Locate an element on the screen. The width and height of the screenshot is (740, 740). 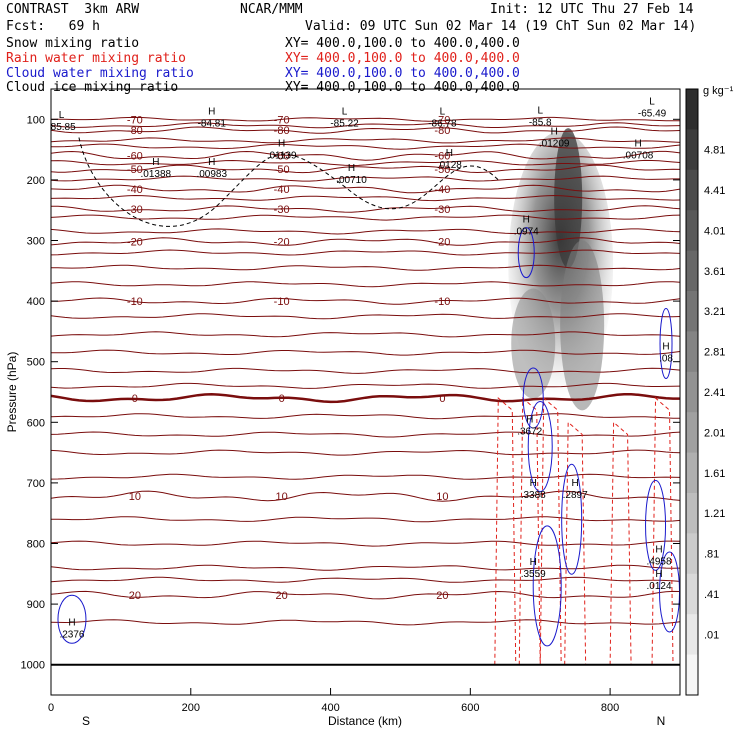
colorbar-label: .01 is located at coordinates (711, 635).